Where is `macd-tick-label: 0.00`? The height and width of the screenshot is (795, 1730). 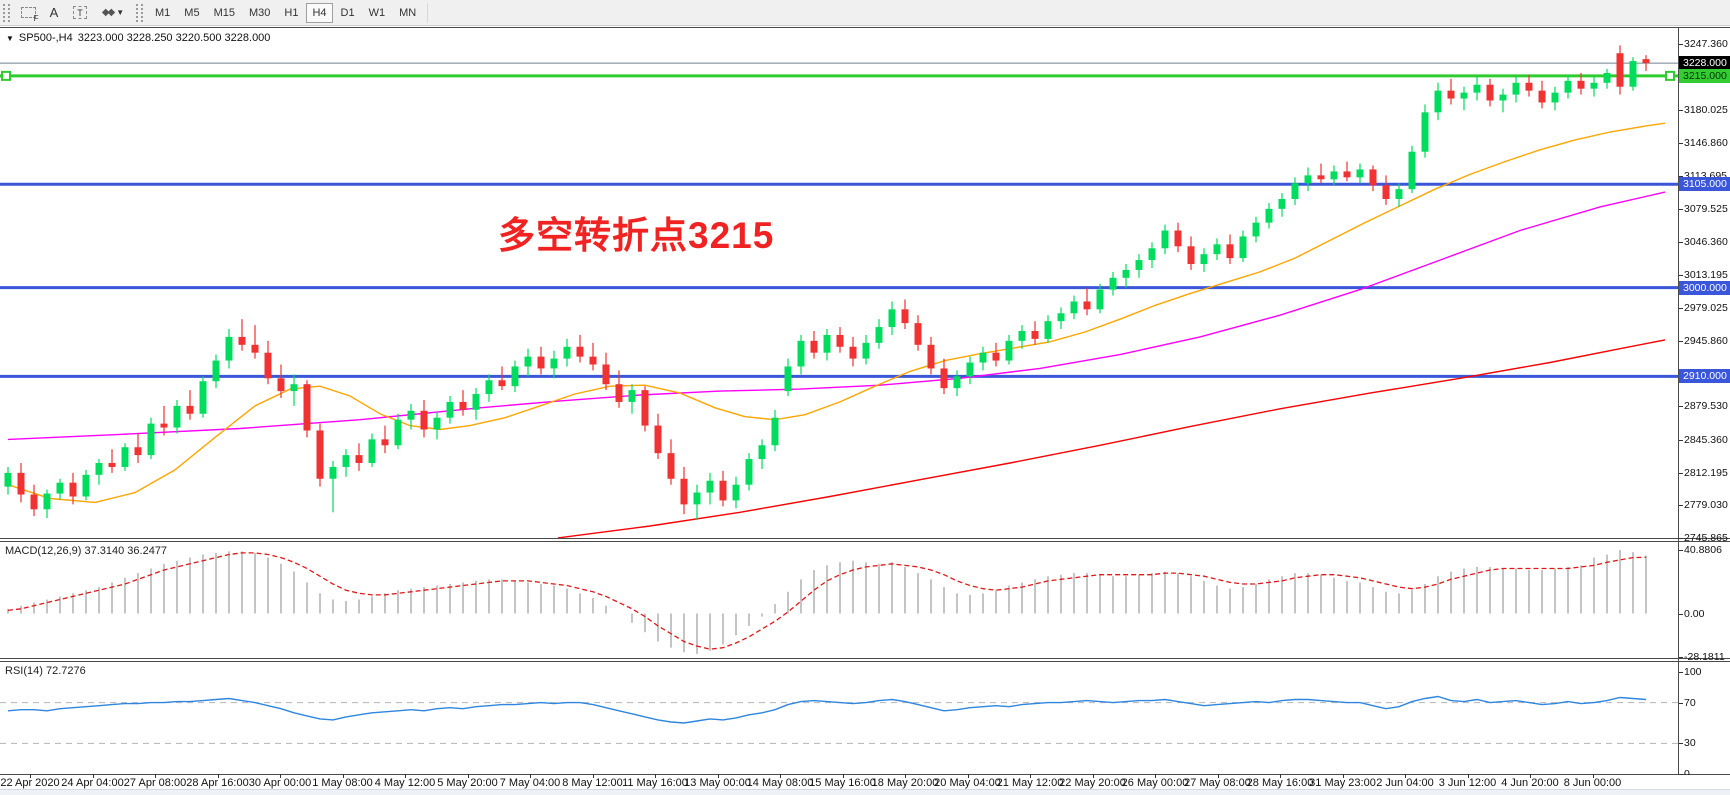 macd-tick-label: 0.00 is located at coordinates (1704, 614).